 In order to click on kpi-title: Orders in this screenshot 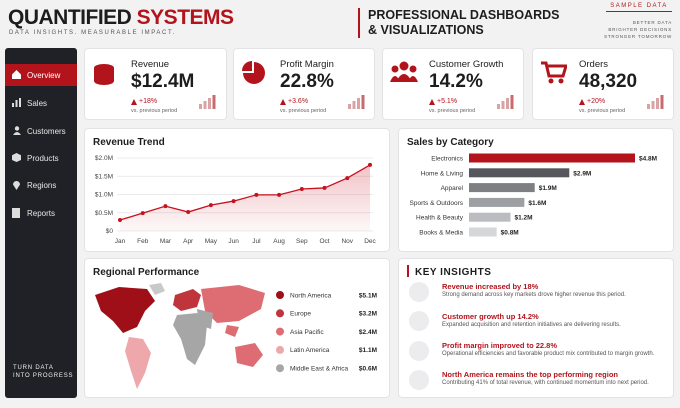, I will do `click(594, 64)`.